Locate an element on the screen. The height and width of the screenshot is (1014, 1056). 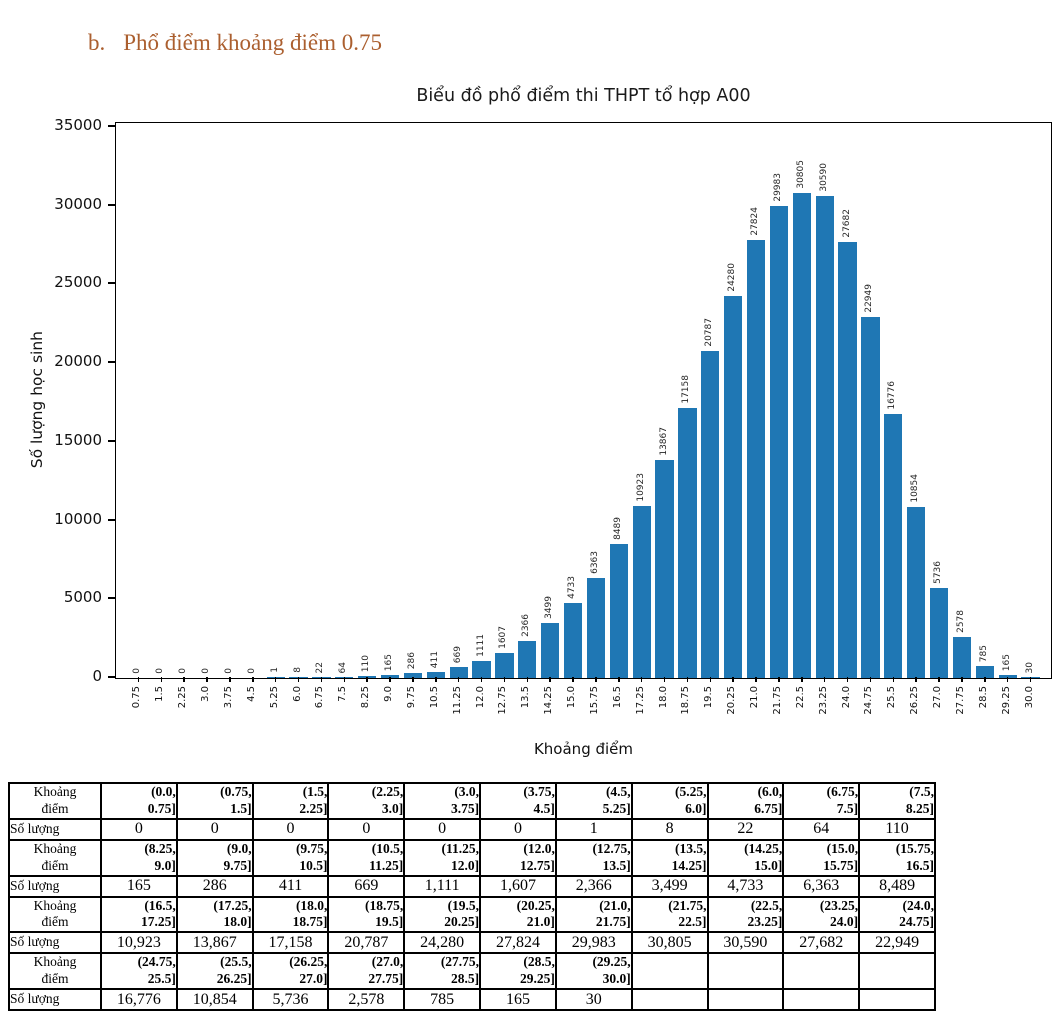
y-tick-label: 25000 is located at coordinates (78, 282).